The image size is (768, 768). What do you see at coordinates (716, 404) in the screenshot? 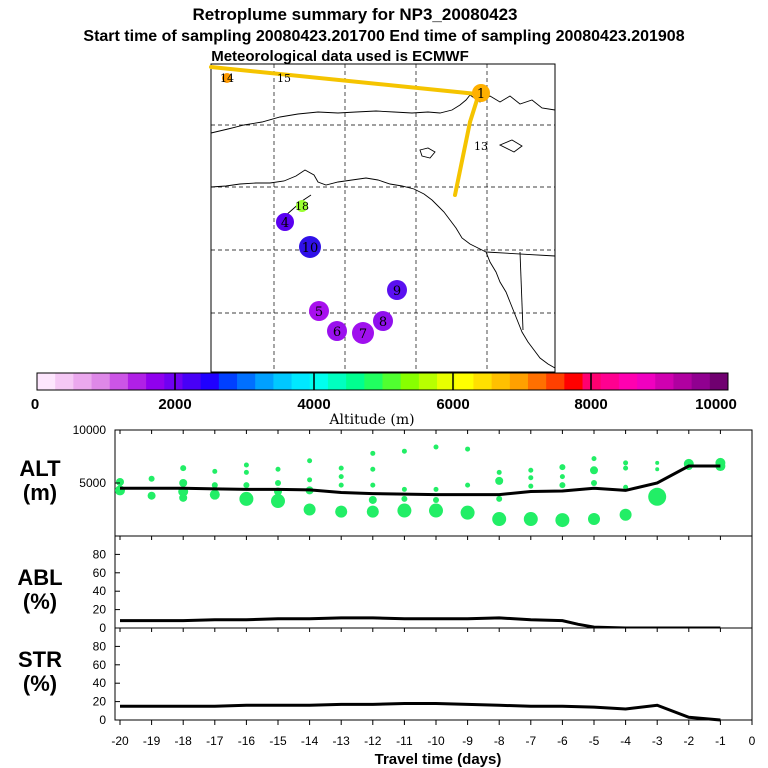
I see `colorbar-tick-10000: 10000` at bounding box center [716, 404].